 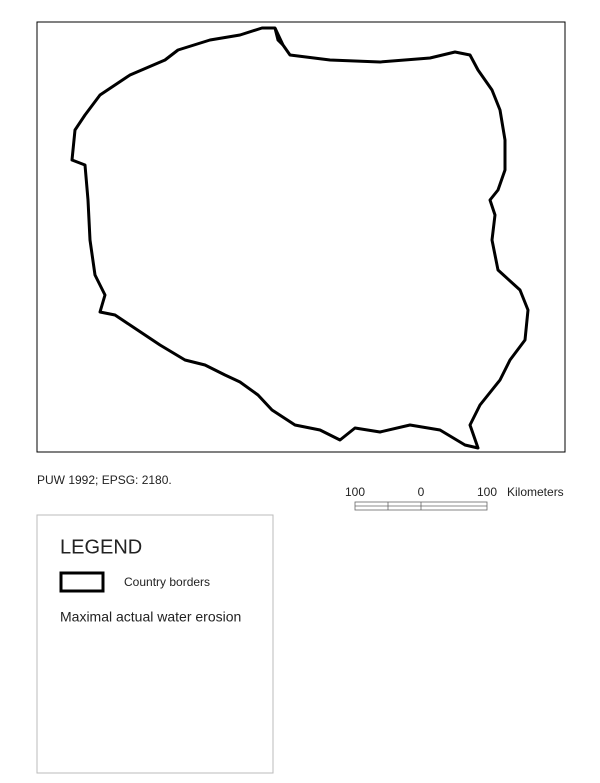 I want to click on scale-unit: Kilometers, so click(x=535, y=492).